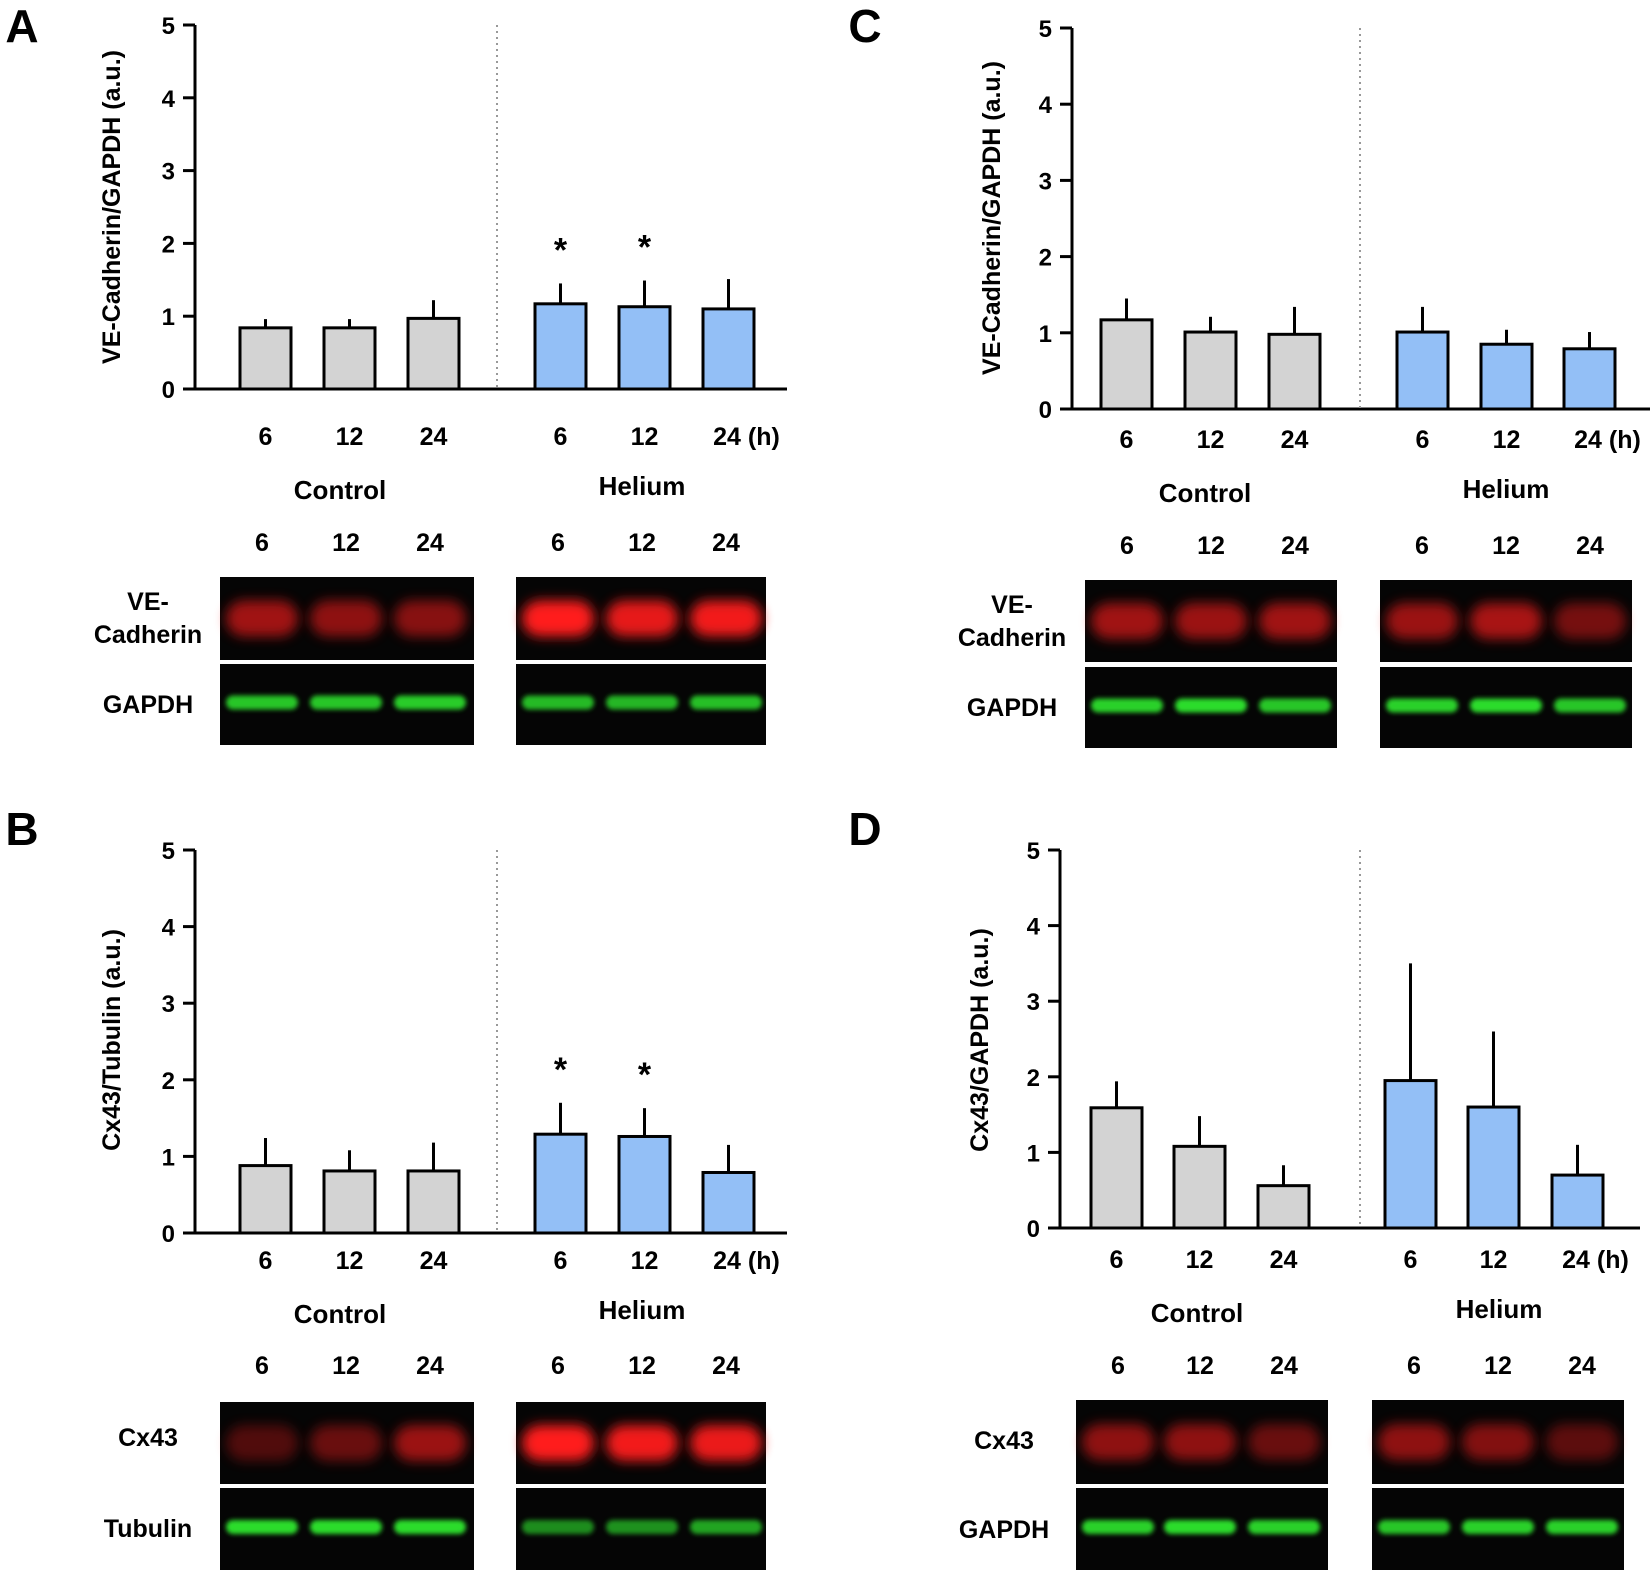  Describe the element at coordinates (112, 207) in the screenshot. I see `y-axis-label: VE-Cadherin/GAPDH (a.u.)` at that location.